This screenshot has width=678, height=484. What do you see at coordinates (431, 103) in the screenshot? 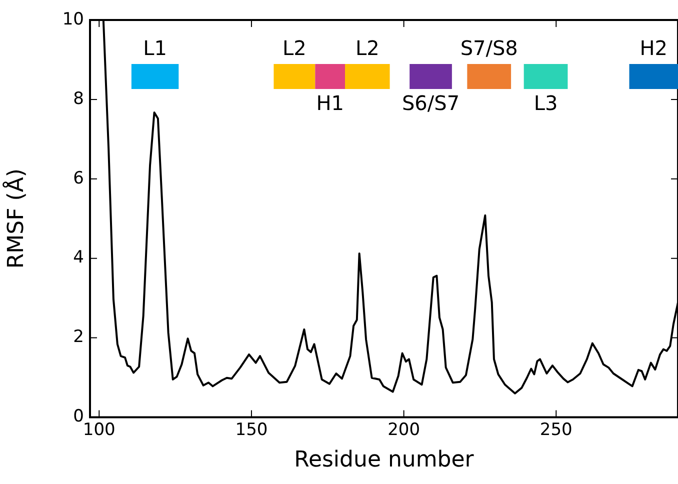
I see `band-label: S6/S7` at bounding box center [431, 103].